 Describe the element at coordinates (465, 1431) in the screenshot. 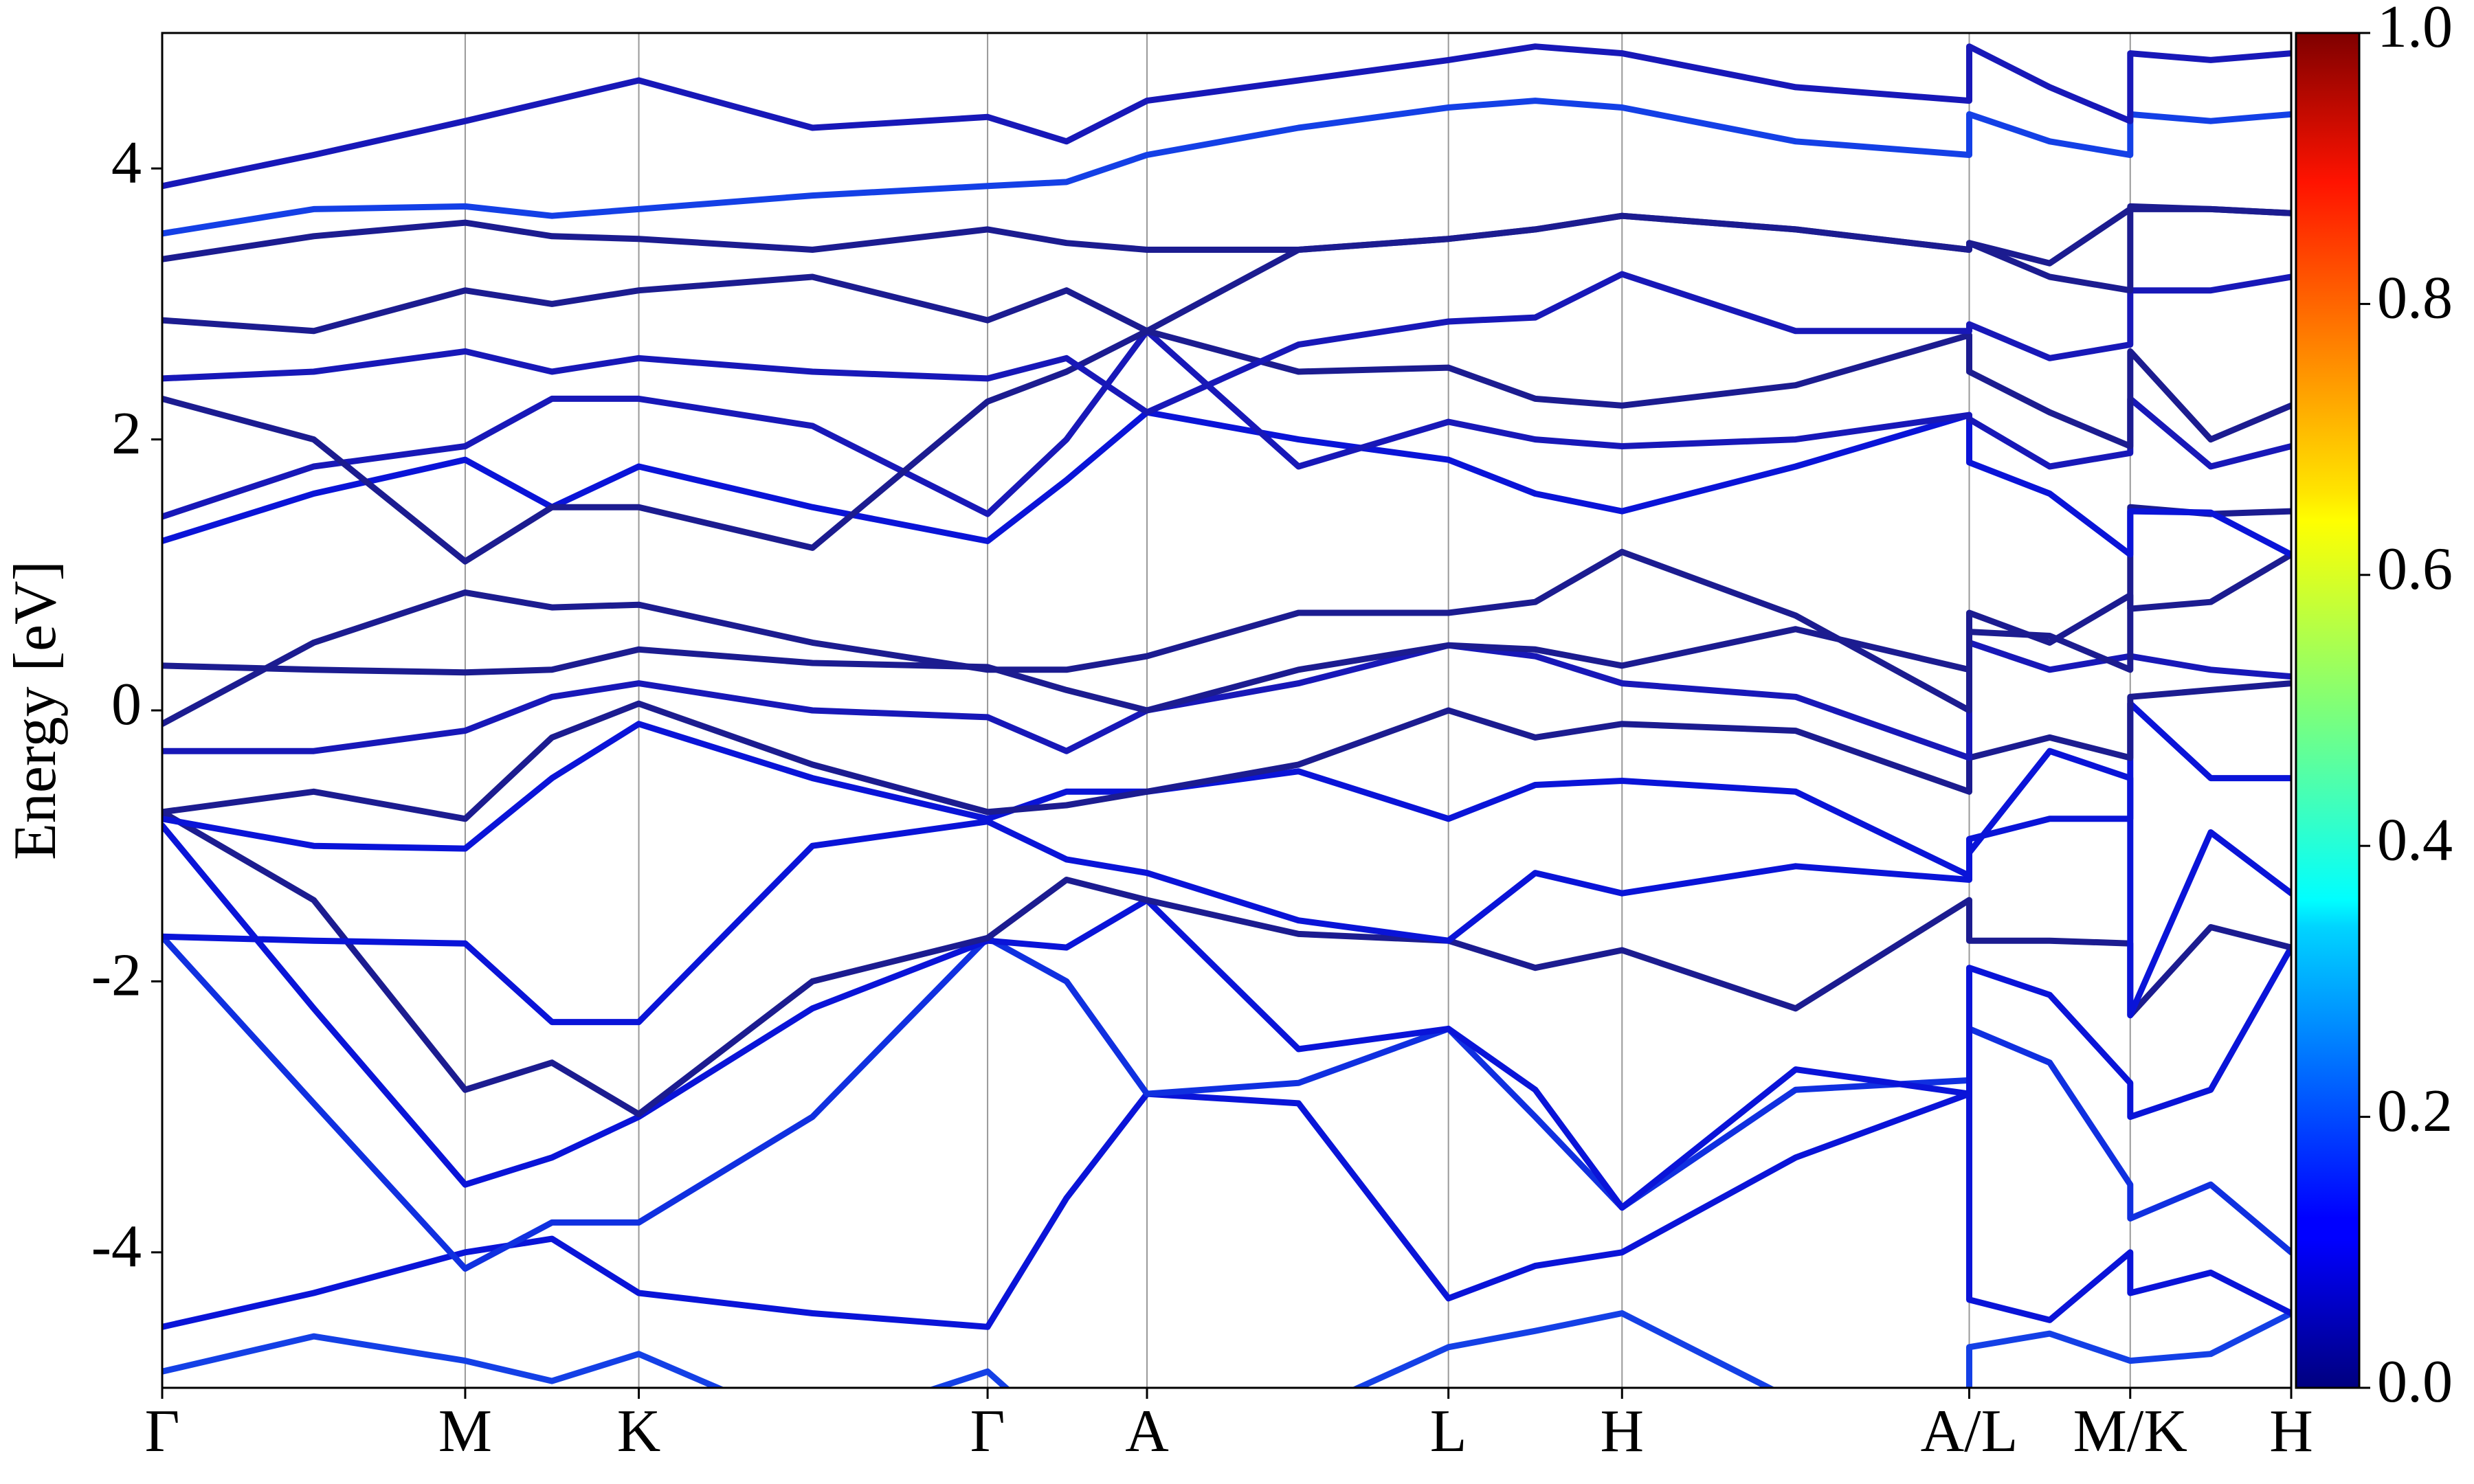

I see `x-tick-label: M` at that location.